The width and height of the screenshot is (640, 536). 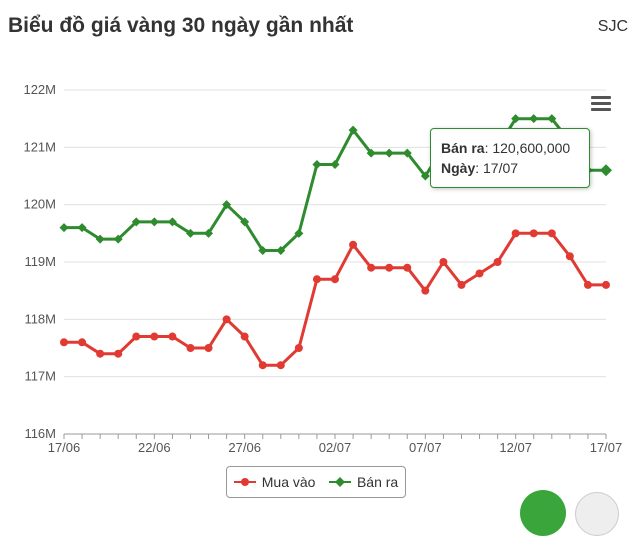 I want to click on y-tick-label: 116M, so click(x=40, y=433).